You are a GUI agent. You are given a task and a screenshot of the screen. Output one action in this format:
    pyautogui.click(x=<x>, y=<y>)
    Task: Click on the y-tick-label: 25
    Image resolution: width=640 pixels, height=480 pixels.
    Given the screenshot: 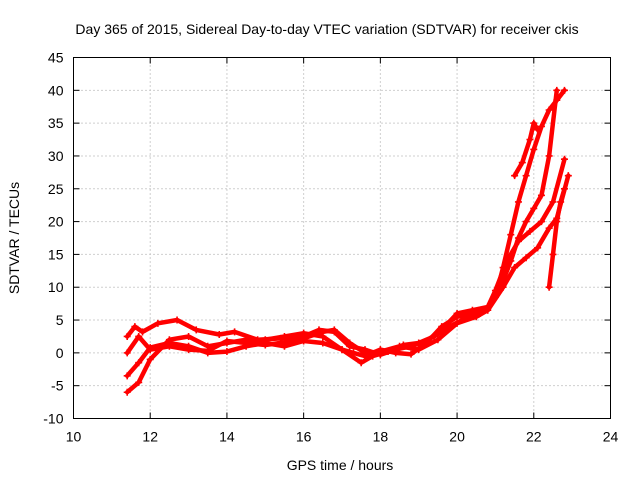 What is the action you would take?
    pyautogui.click(x=56, y=189)
    